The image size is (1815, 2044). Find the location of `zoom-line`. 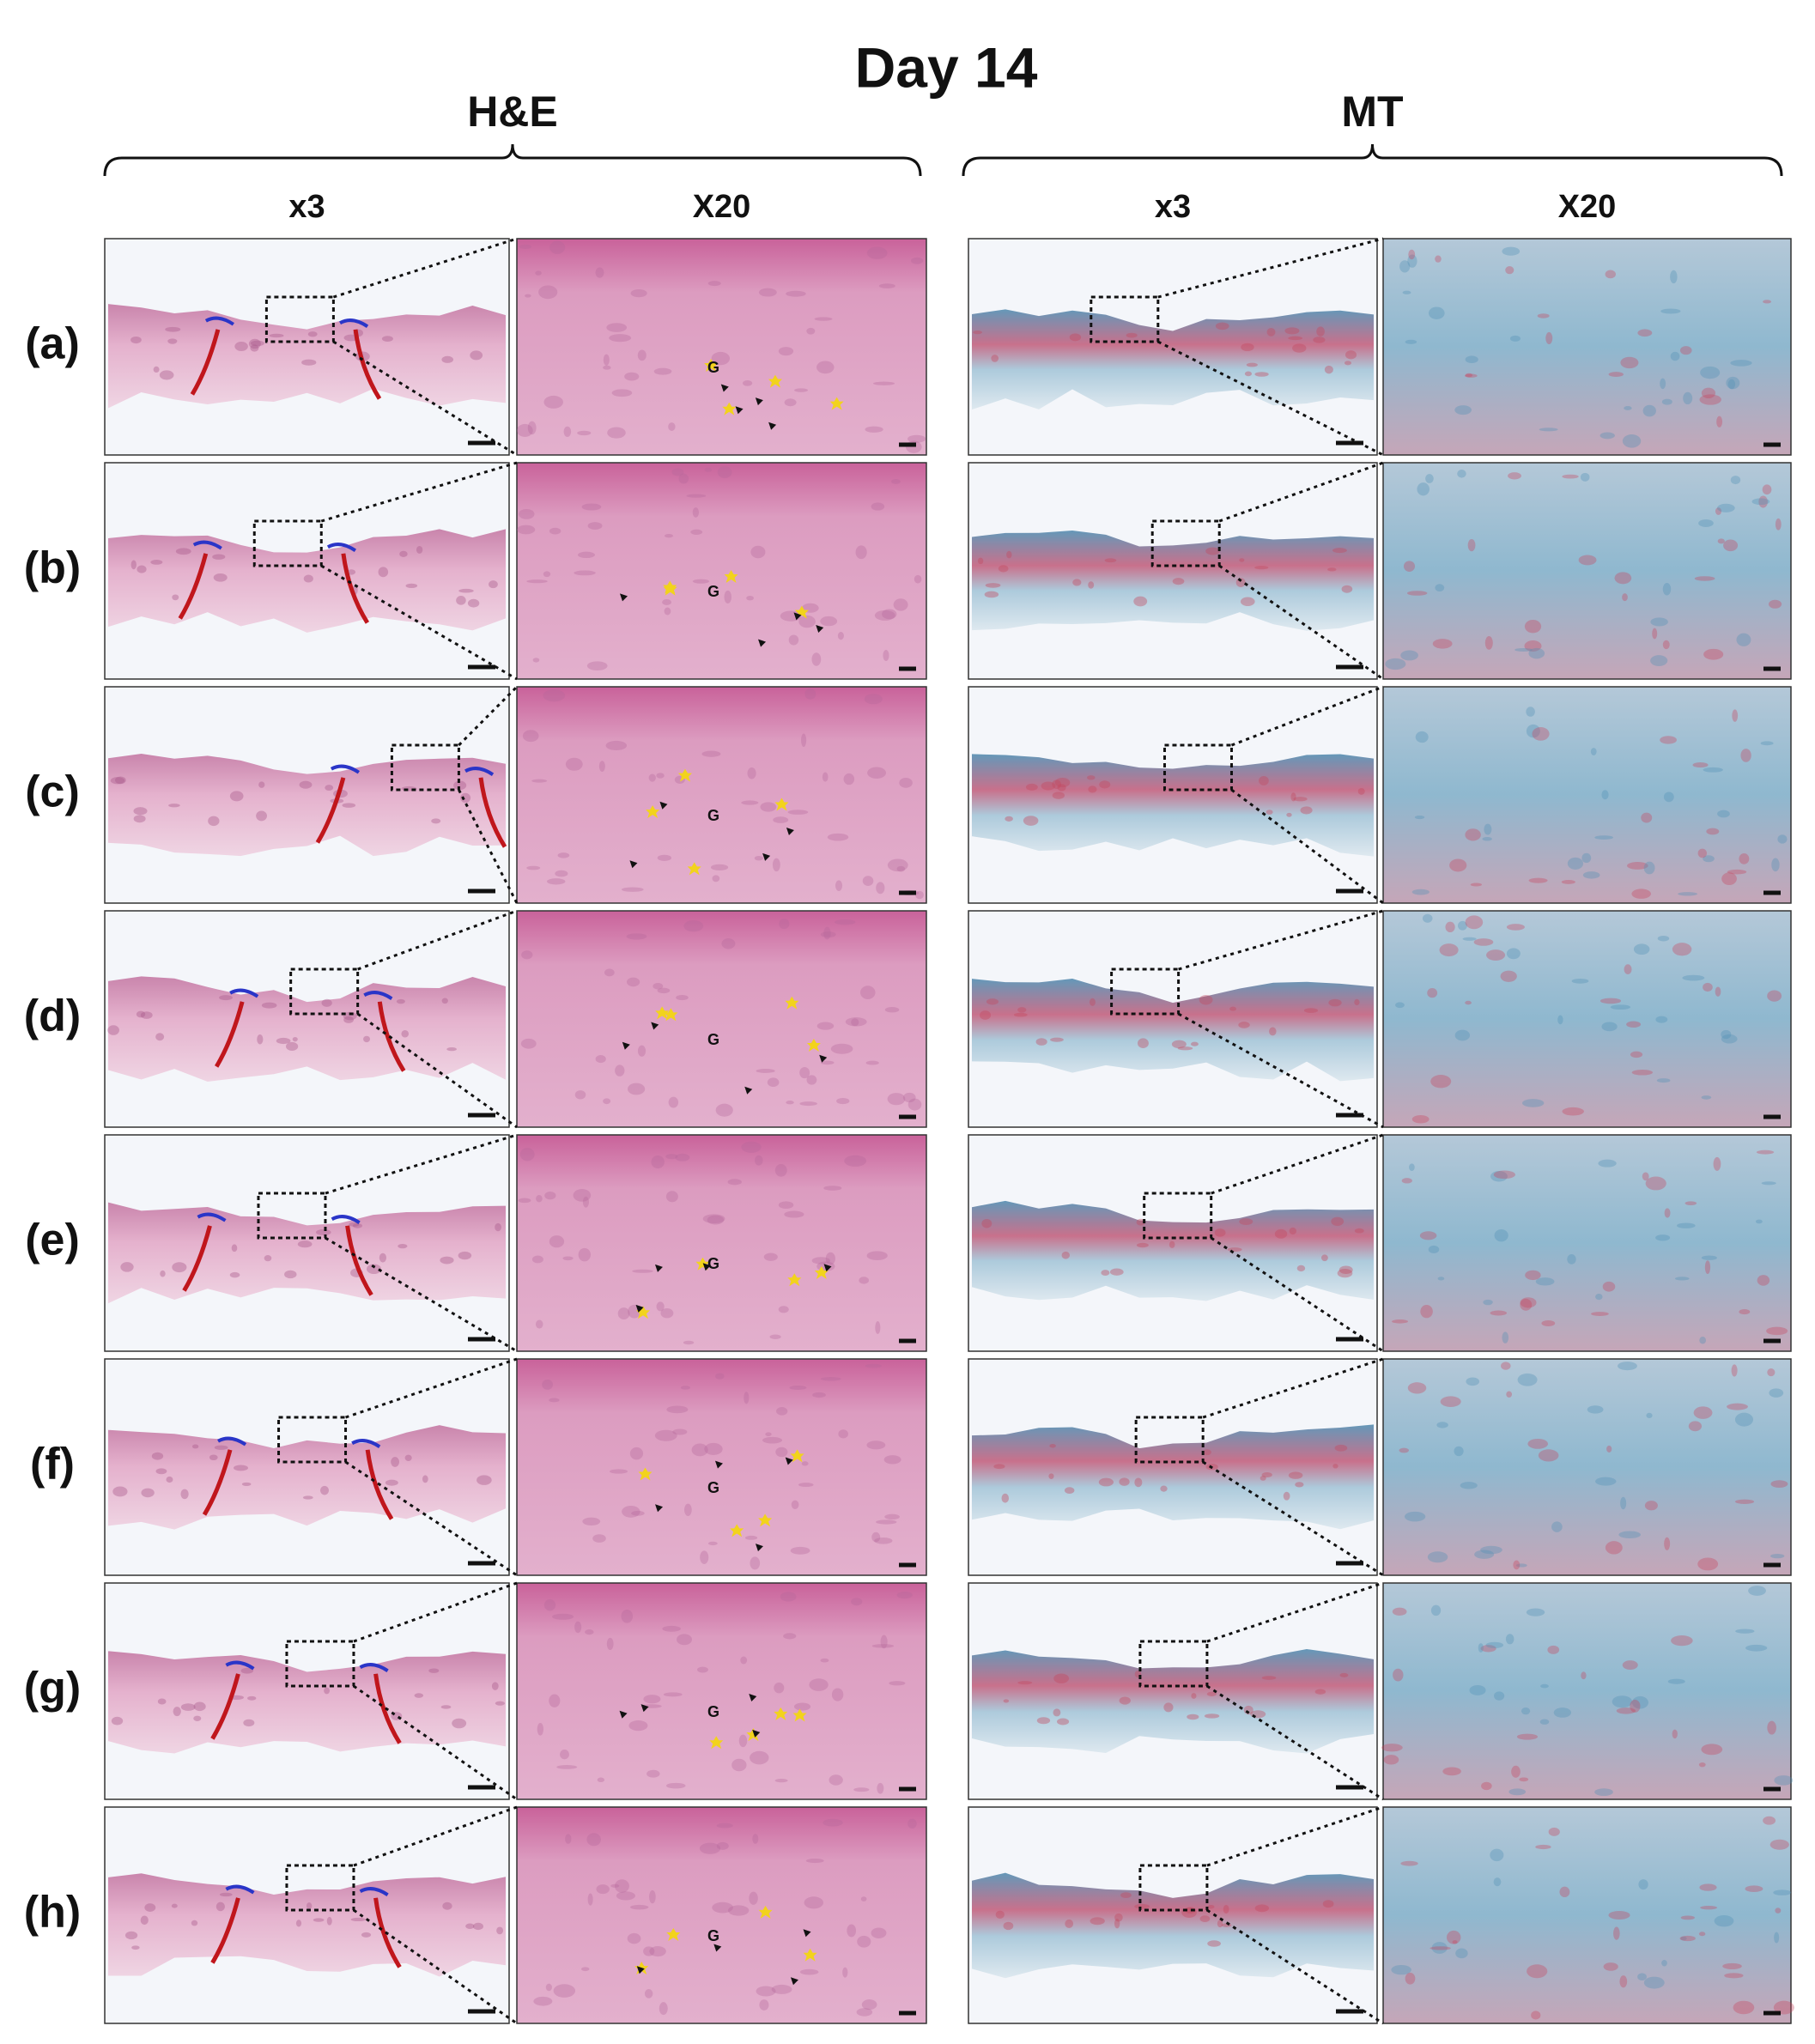

zoom-line is located at coordinates (435, 1612).